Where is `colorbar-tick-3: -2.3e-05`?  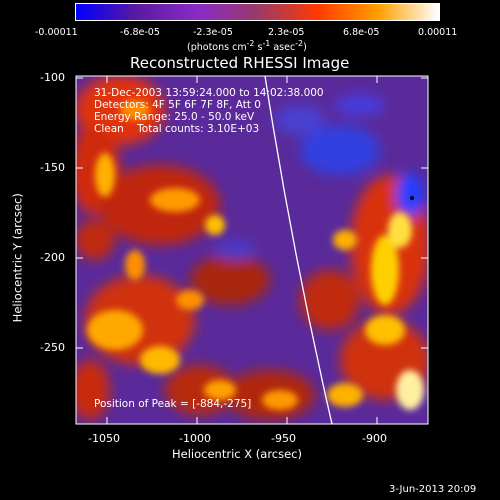
colorbar-tick-3: -2.3e-05 is located at coordinates (213, 32).